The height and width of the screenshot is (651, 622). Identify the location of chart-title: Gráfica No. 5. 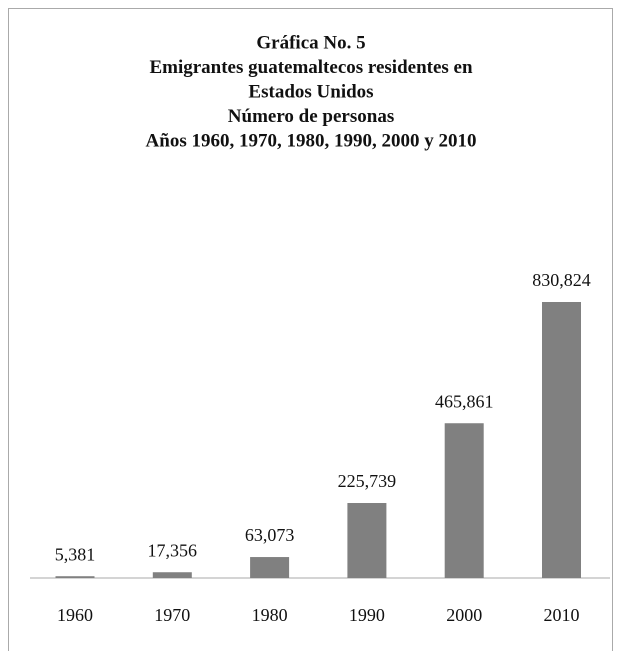
(310, 42).